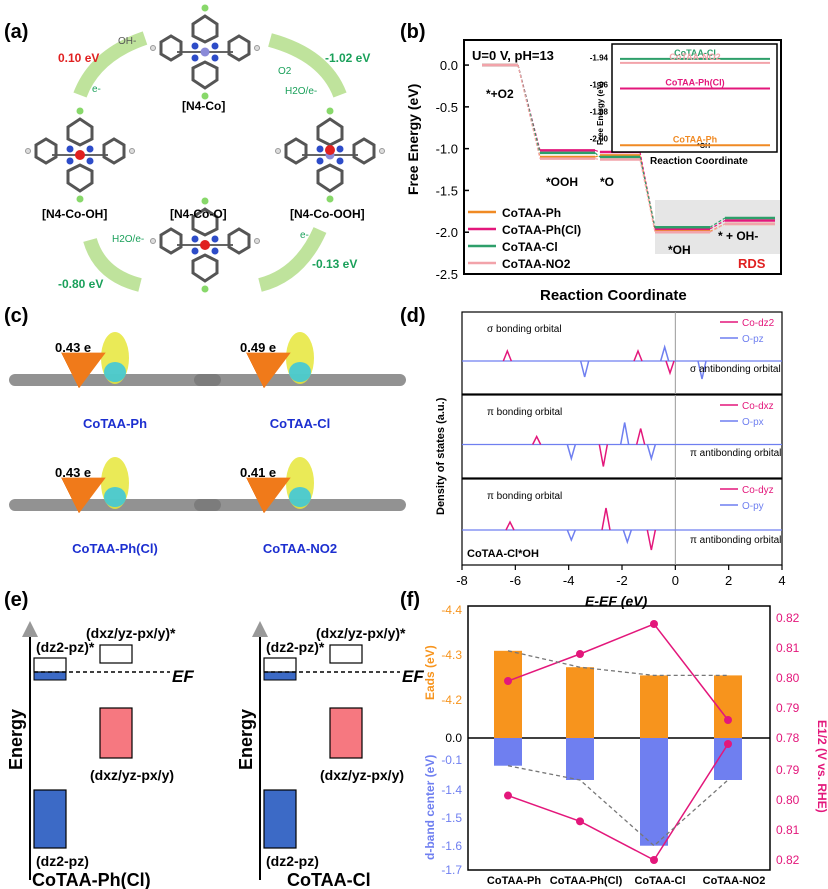 The width and height of the screenshot is (828, 889). I want to click on o-atom, so click(205, 245).